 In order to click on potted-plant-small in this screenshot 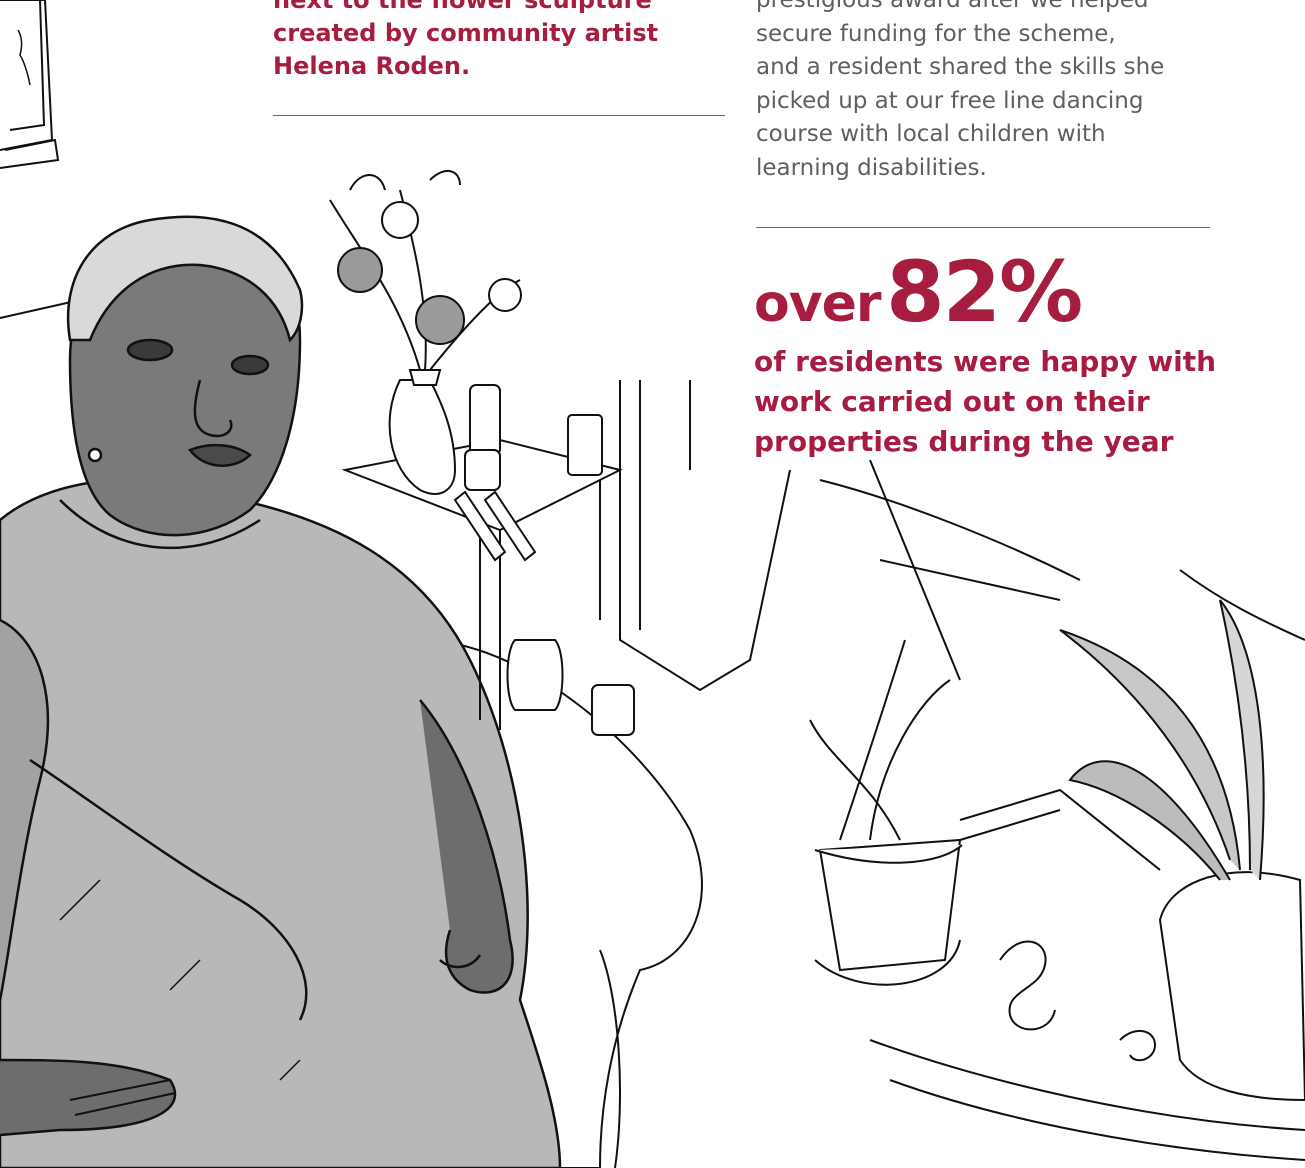, I will do `click(886, 812)`.